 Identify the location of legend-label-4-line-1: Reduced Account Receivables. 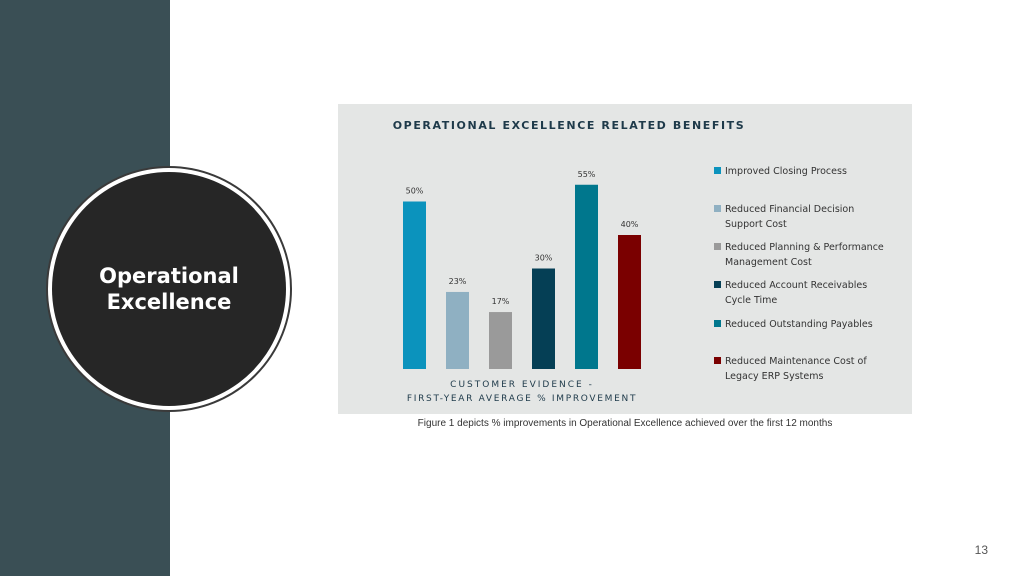
(796, 285).